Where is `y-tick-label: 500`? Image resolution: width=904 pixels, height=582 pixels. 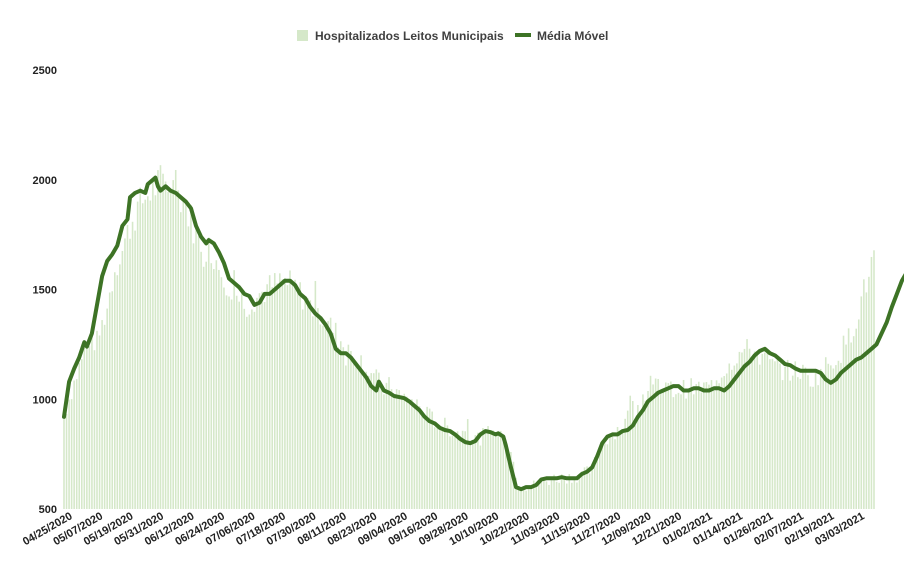 y-tick-label: 500 is located at coordinates (48, 510).